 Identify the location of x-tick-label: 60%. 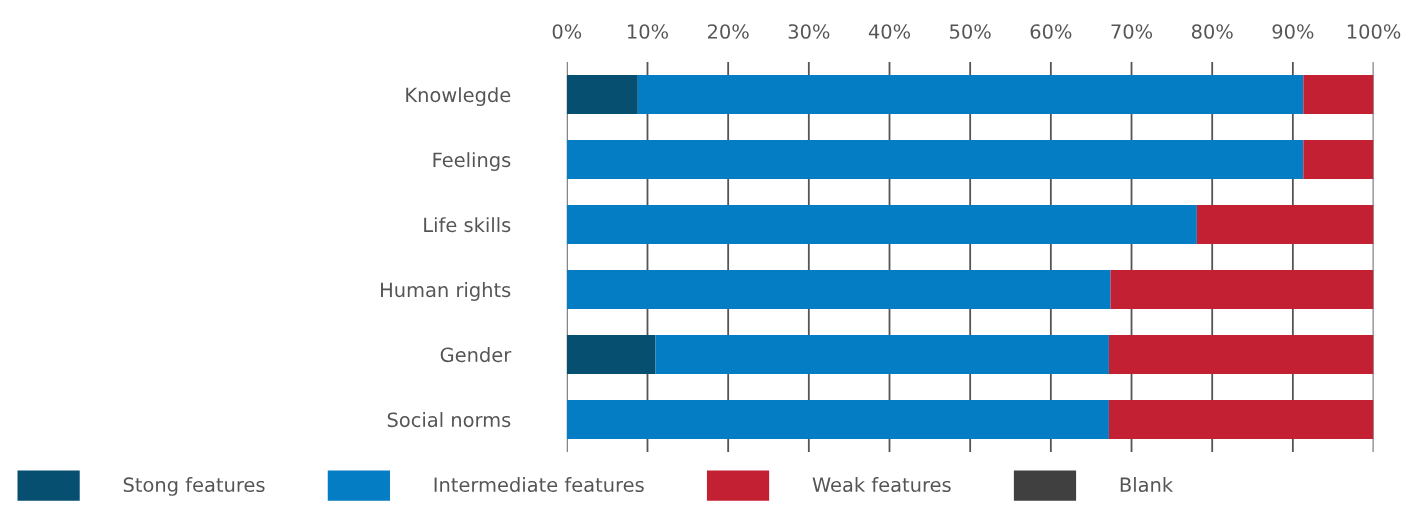
(1051, 31).